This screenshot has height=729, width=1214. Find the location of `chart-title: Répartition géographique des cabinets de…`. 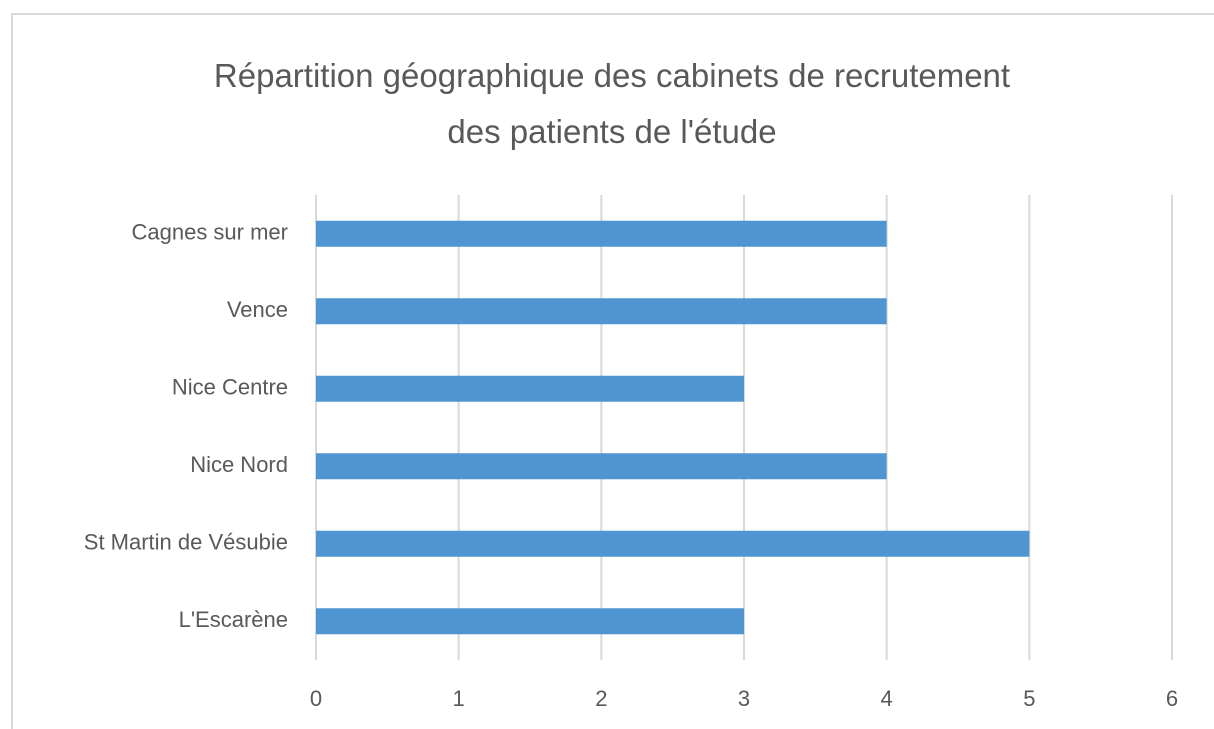

chart-title: Répartition géographique des cabinets de… is located at coordinates (612, 103).